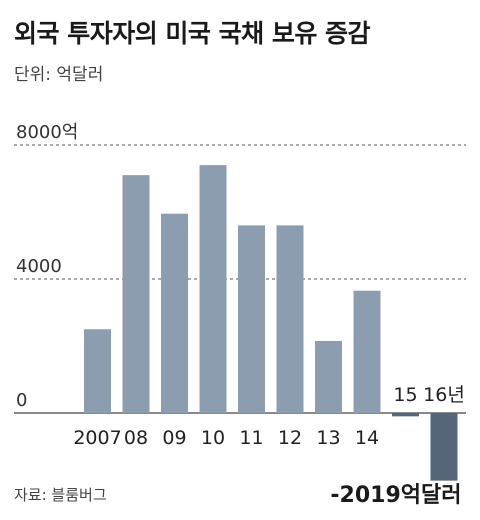 The height and width of the screenshot is (520, 480). What do you see at coordinates (290, 438) in the screenshot?
I see `x-tick-label: 12` at bounding box center [290, 438].